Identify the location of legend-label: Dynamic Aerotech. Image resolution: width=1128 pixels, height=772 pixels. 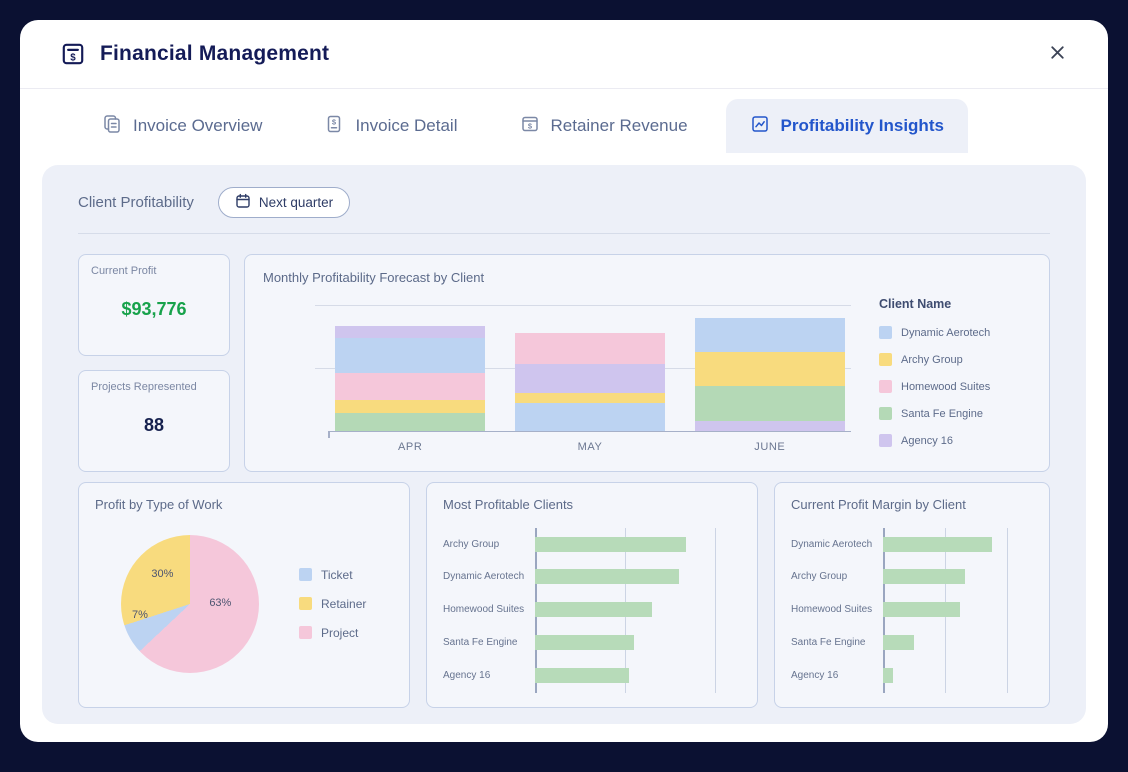
(946, 332).